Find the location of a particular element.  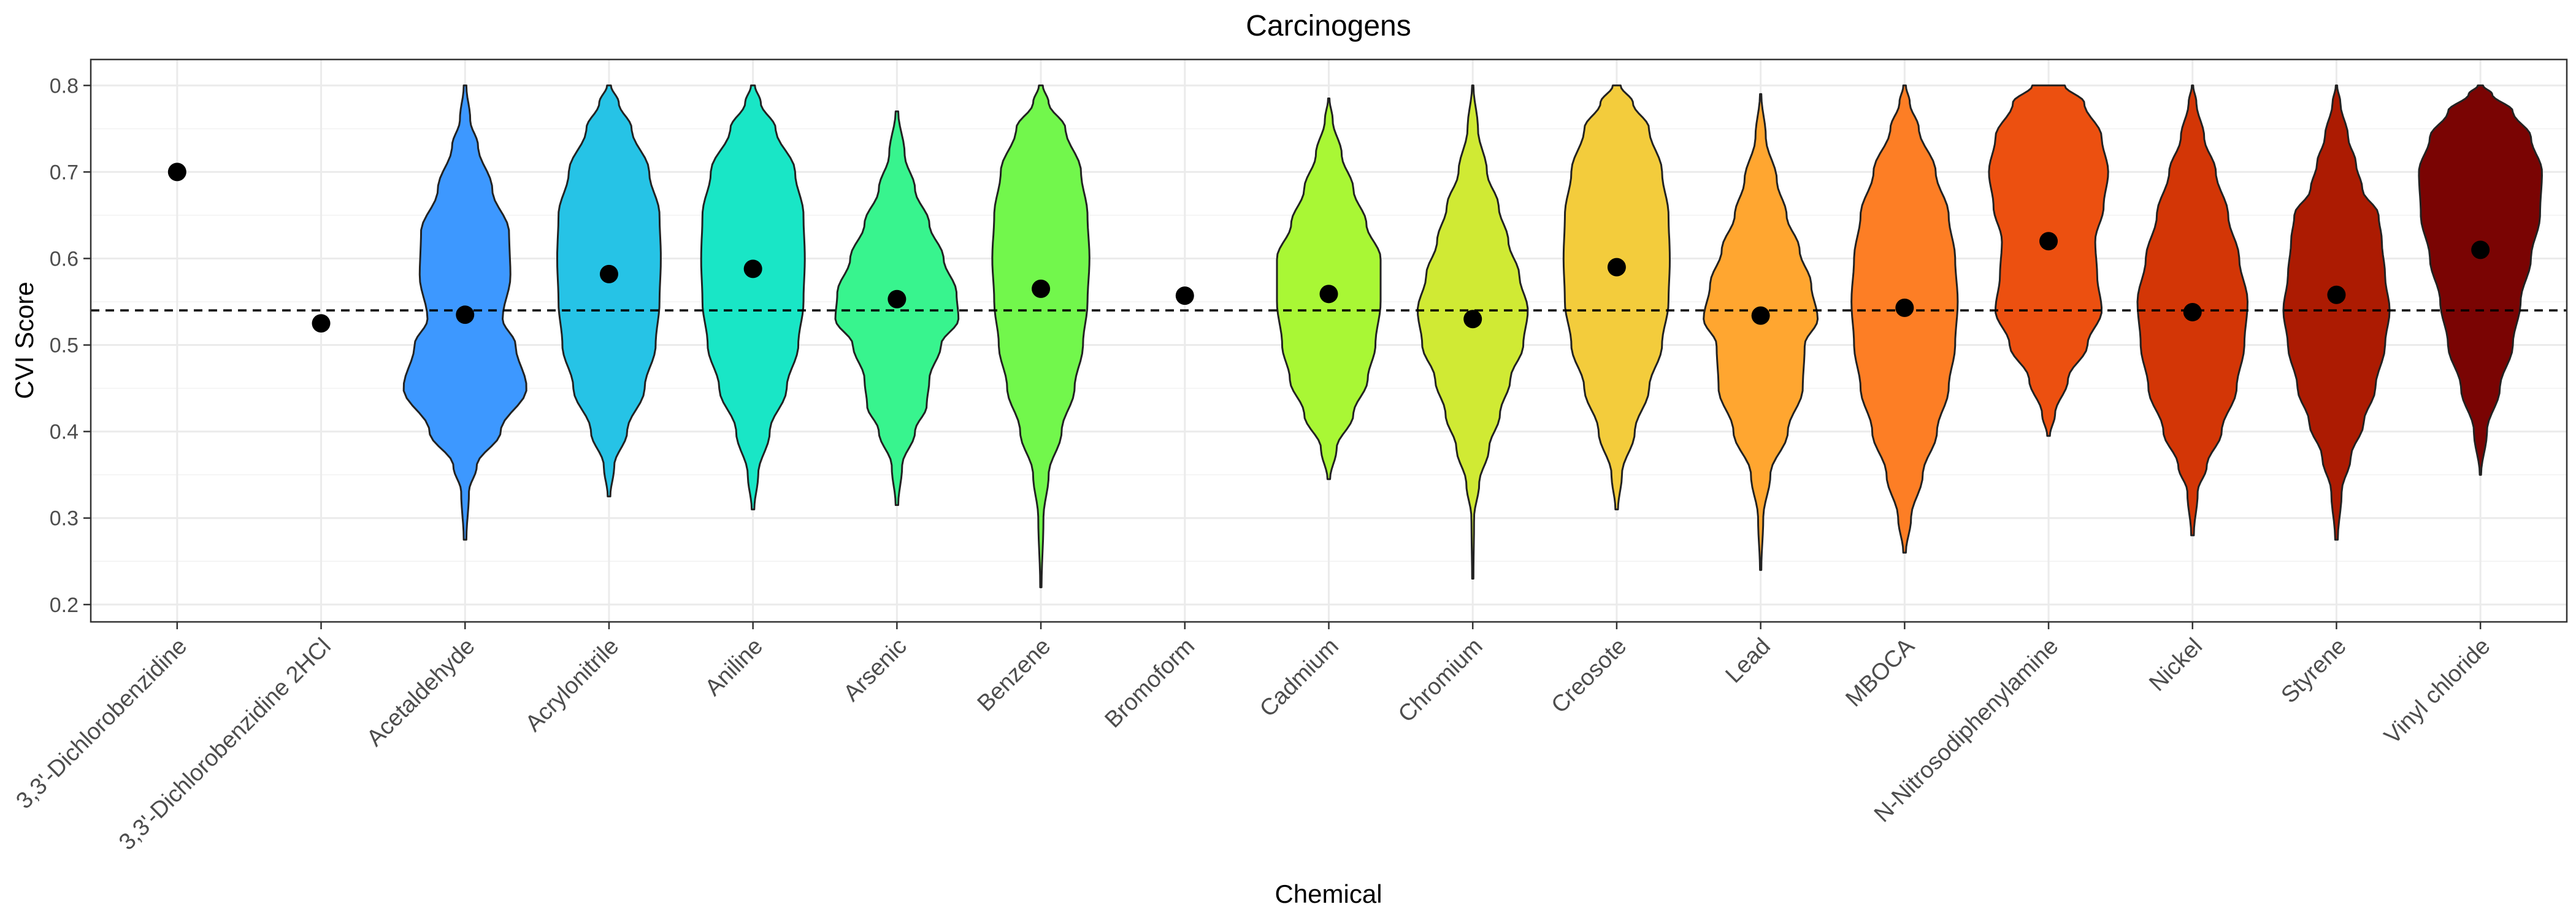

mean-point-benzene is located at coordinates (1041, 288).